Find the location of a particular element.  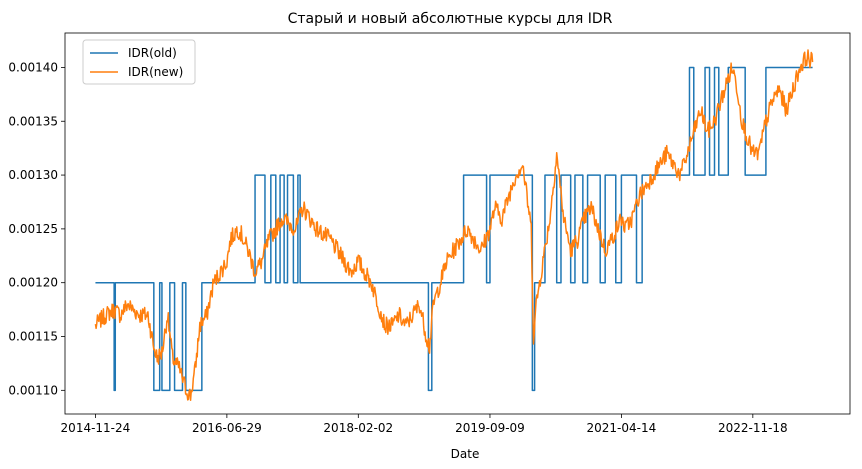

y-tick-label: 0.00115 is located at coordinates (33, 337).